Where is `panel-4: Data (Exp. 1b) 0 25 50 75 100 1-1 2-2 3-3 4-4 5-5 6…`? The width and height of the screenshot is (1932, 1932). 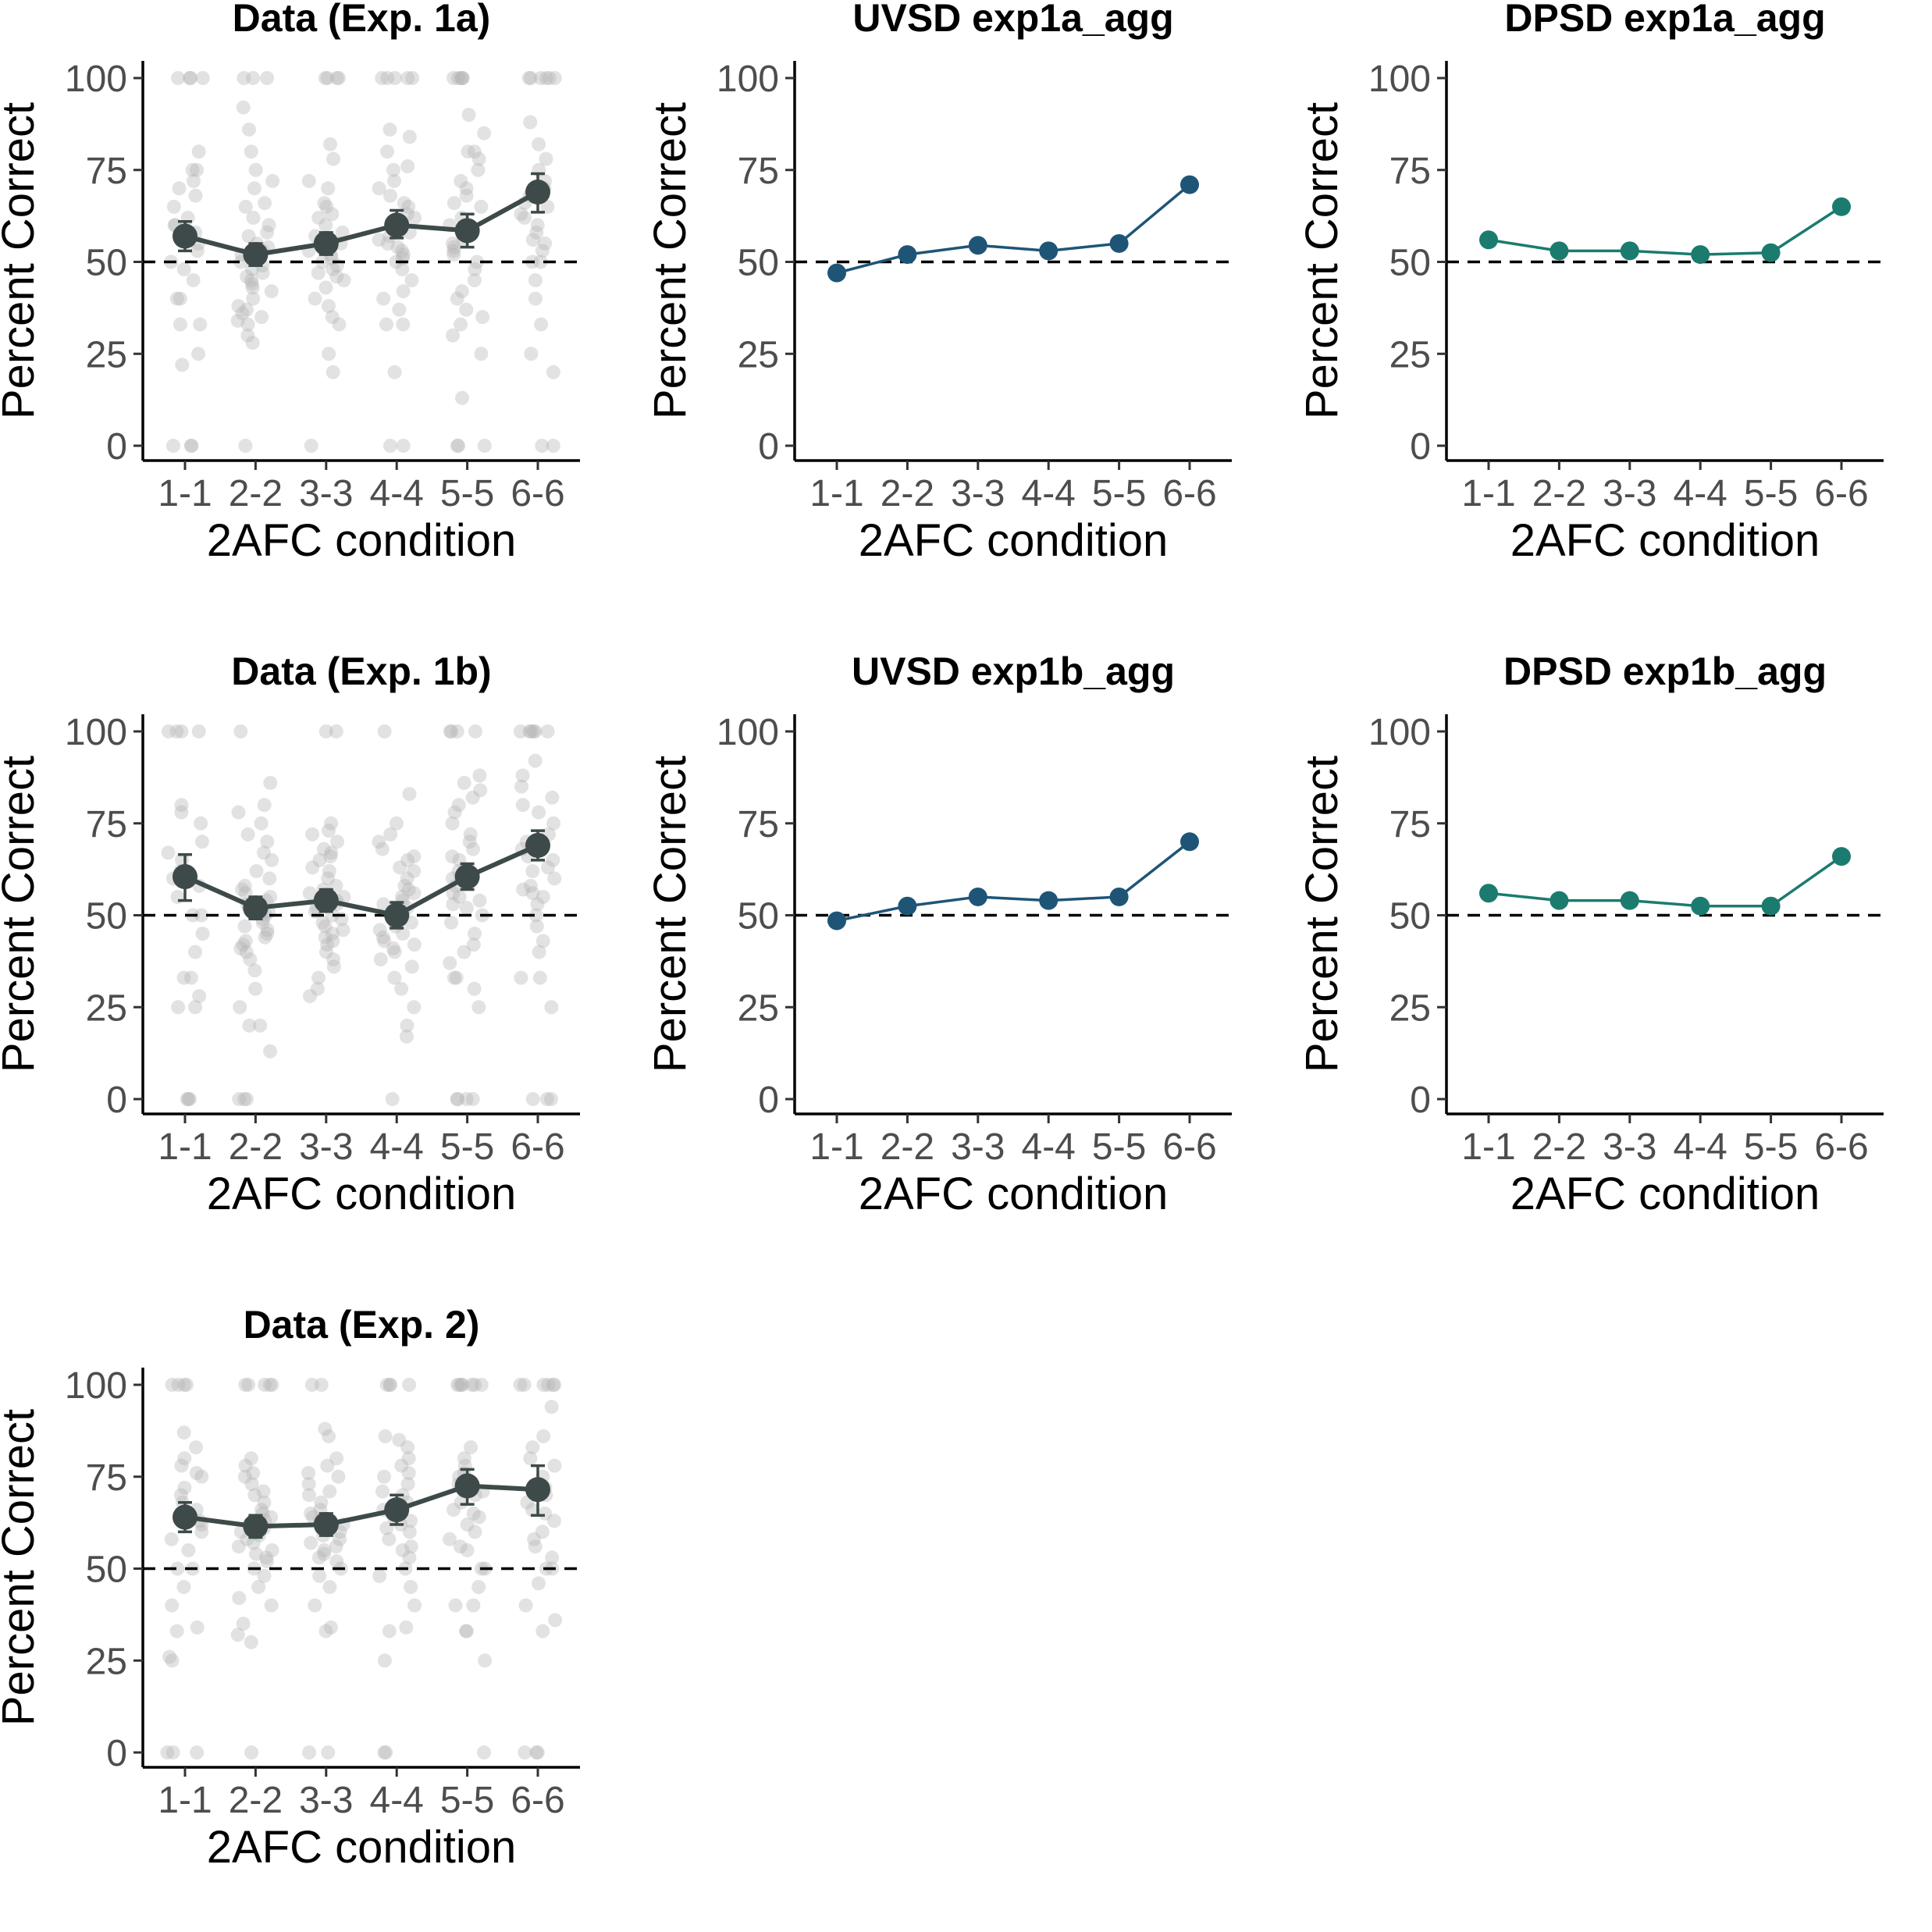 panel-4: Data (Exp. 1b) 0 25 50 75 100 1-1 2-2 3-3 4-4 5-5 6… is located at coordinates (290, 934).